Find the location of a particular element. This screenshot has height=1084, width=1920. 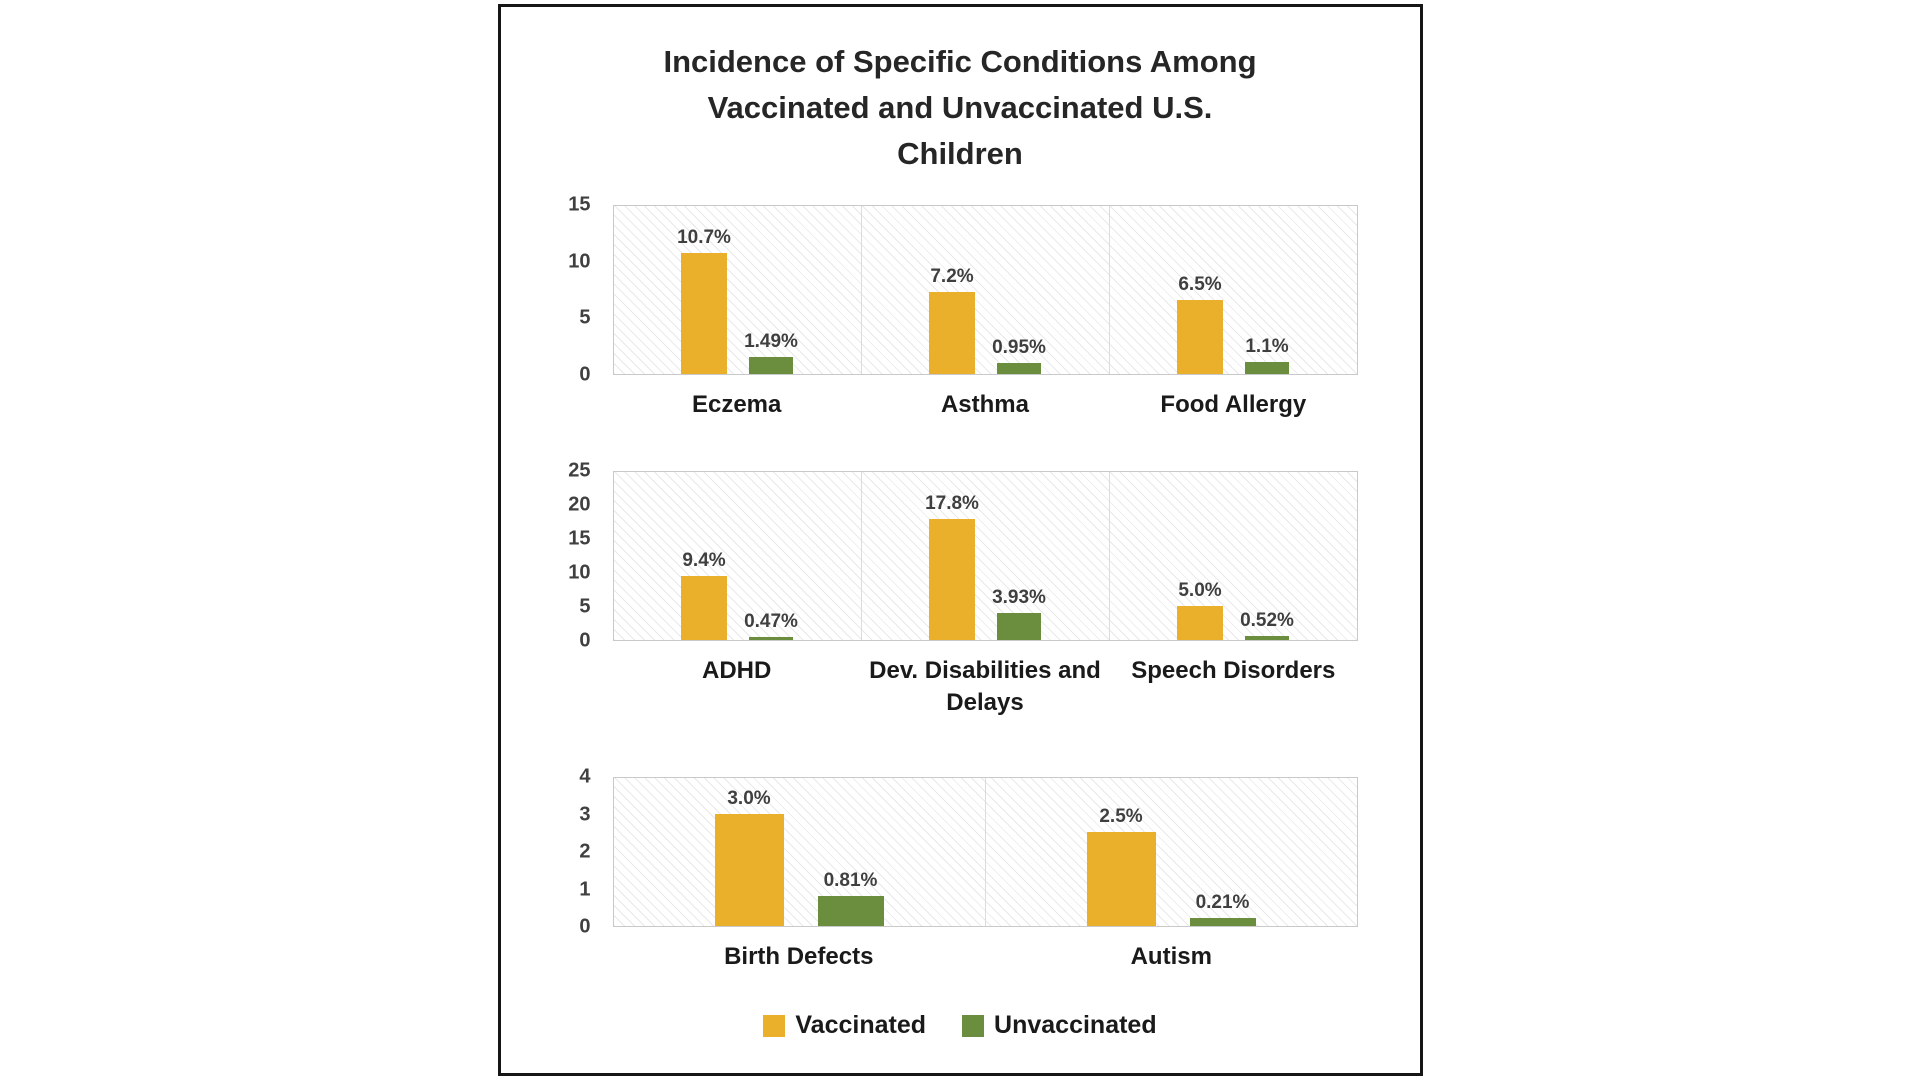

bar-value-label: 5.0% is located at coordinates (1200, 590).